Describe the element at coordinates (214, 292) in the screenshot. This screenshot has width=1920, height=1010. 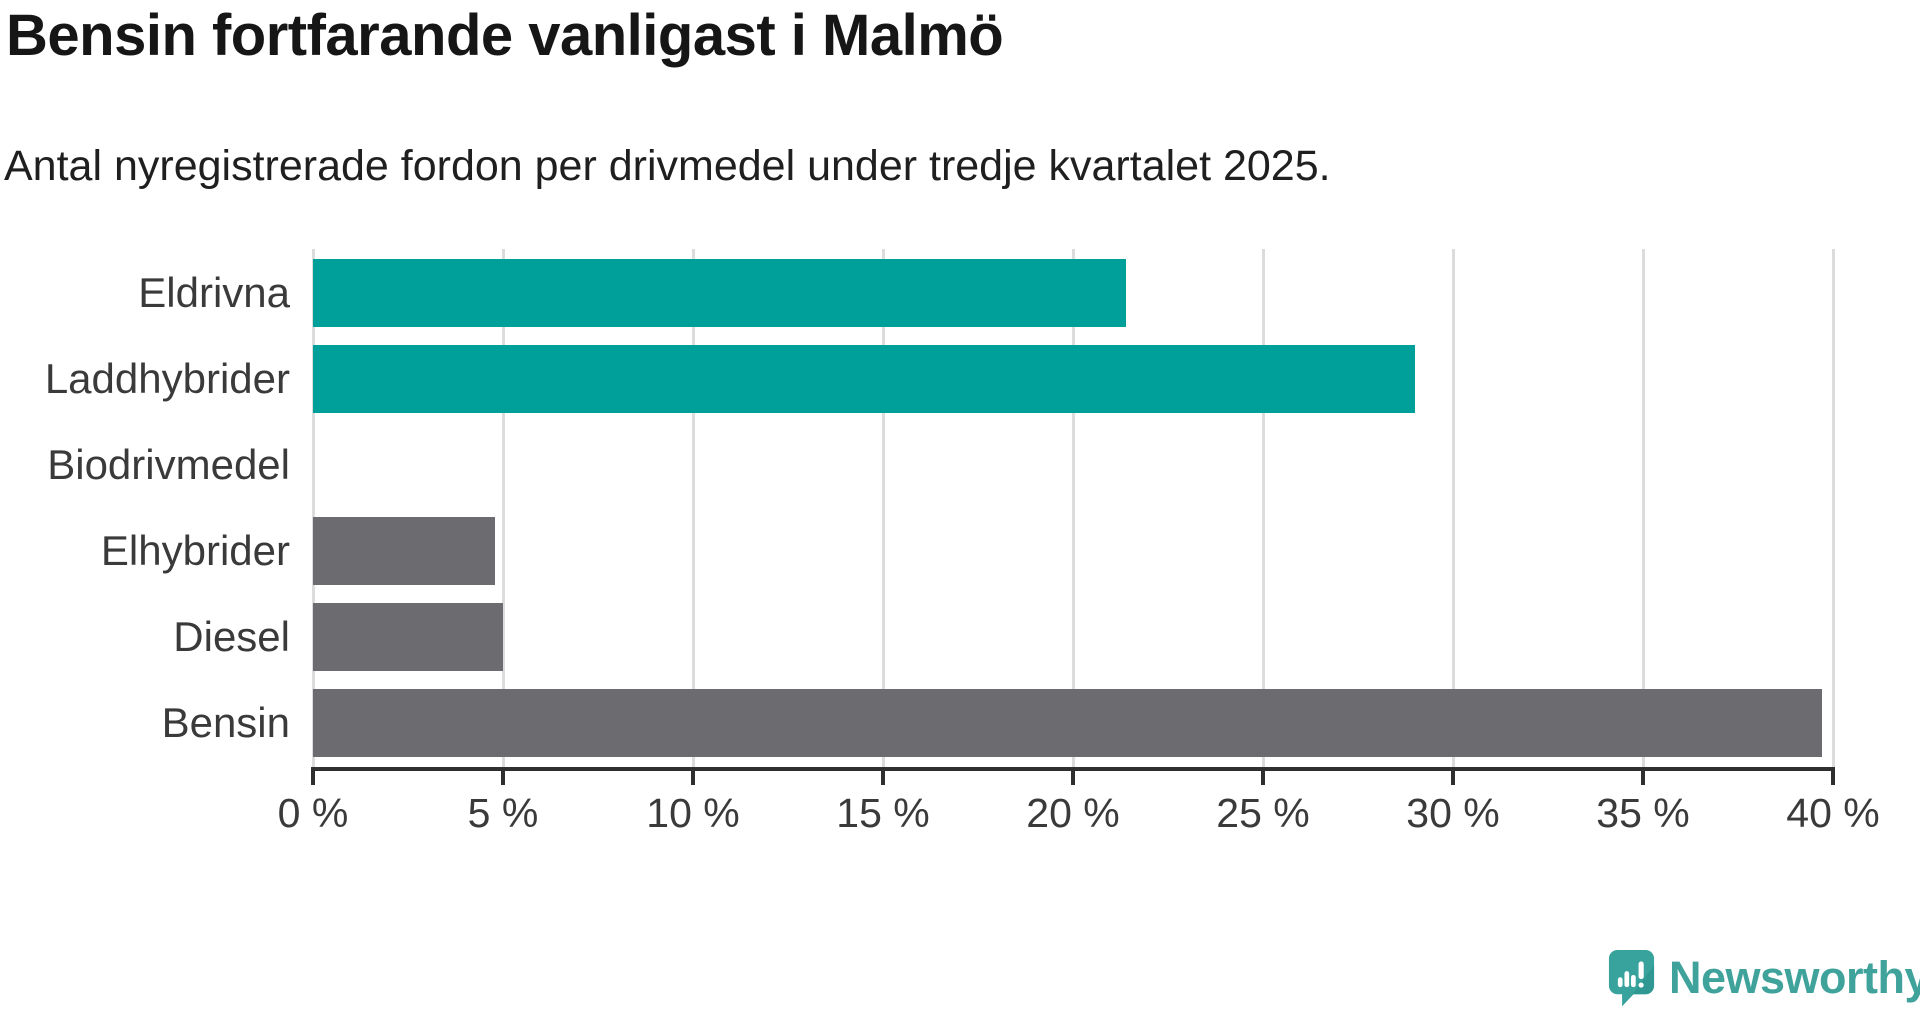
I see `category-label-eldrivna: Eldrivna` at that location.